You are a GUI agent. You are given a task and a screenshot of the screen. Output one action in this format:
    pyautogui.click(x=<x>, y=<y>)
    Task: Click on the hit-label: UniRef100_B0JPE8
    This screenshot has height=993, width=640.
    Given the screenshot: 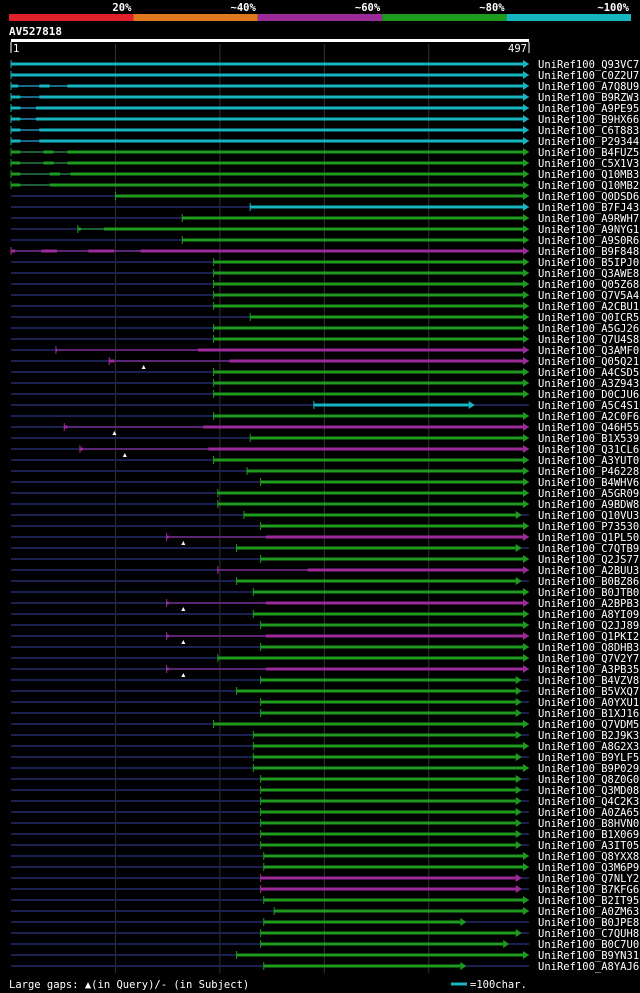 What is the action you would take?
    pyautogui.click(x=588, y=923)
    